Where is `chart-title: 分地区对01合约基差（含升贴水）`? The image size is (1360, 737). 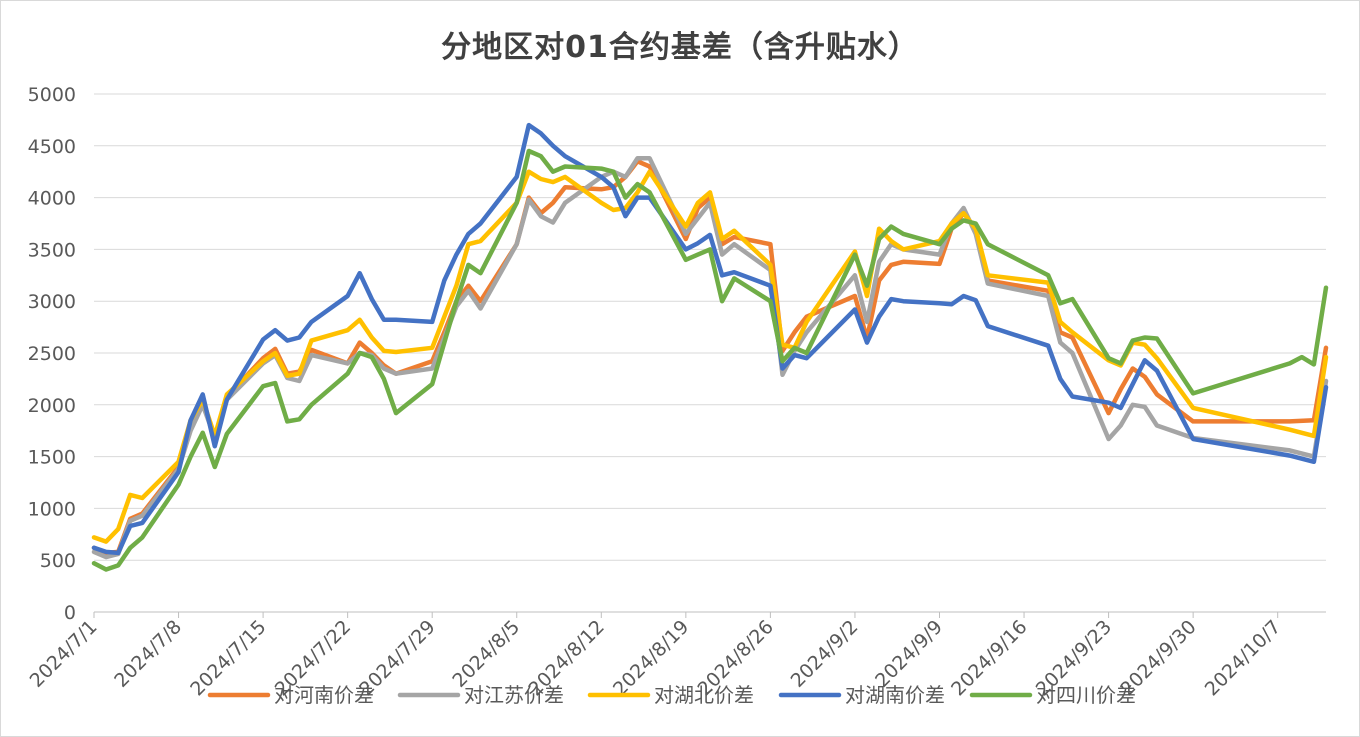
chart-title: 分地区对01合约基差（含升贴水） is located at coordinates (680, 47).